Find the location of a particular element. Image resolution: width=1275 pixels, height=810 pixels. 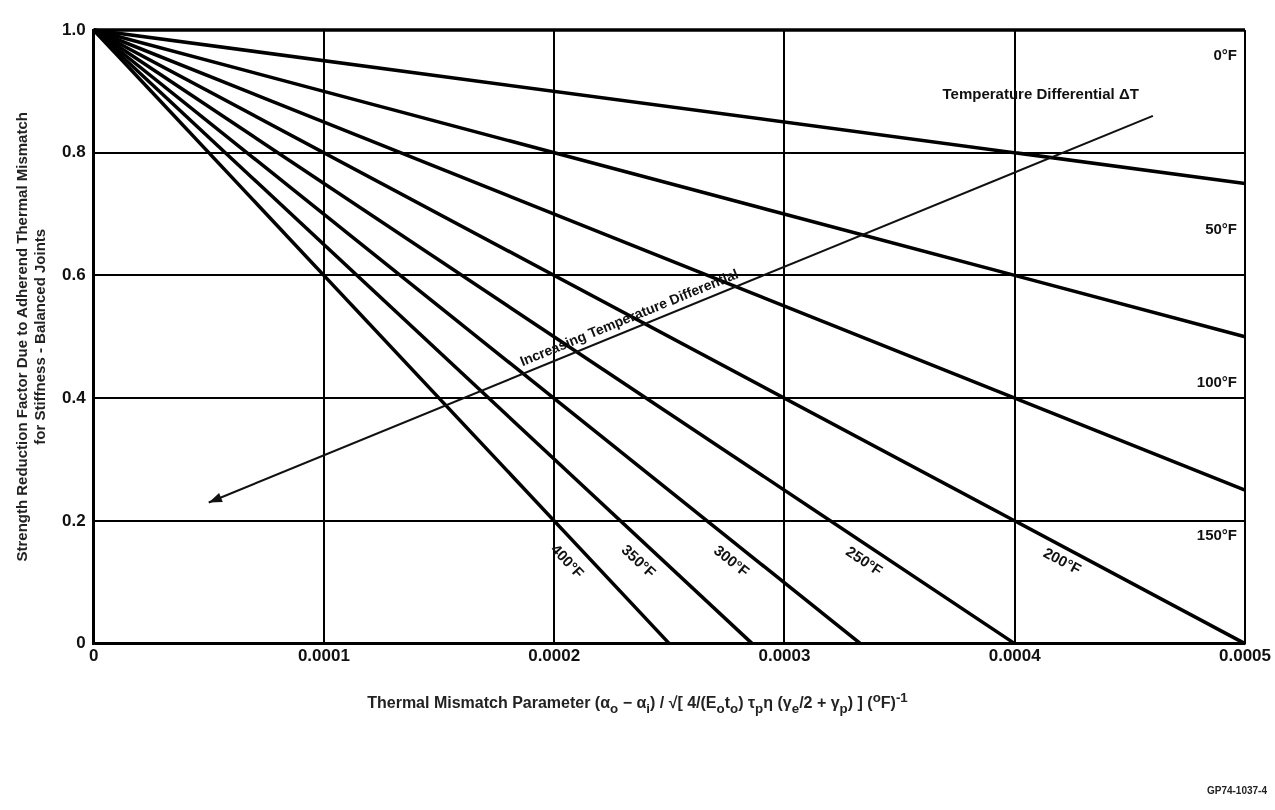

text: Thermal Mismatch Parameter (α$_{o}$ − α$_{i}$) / √[ 4/(E$_{o}$t$_{o}$) τ$_{p}$η (γ$_{e}$/2 + γ$_{p}$) ] ($^{o}$F)$^{-1}$ is located at coordinates (637, 703).